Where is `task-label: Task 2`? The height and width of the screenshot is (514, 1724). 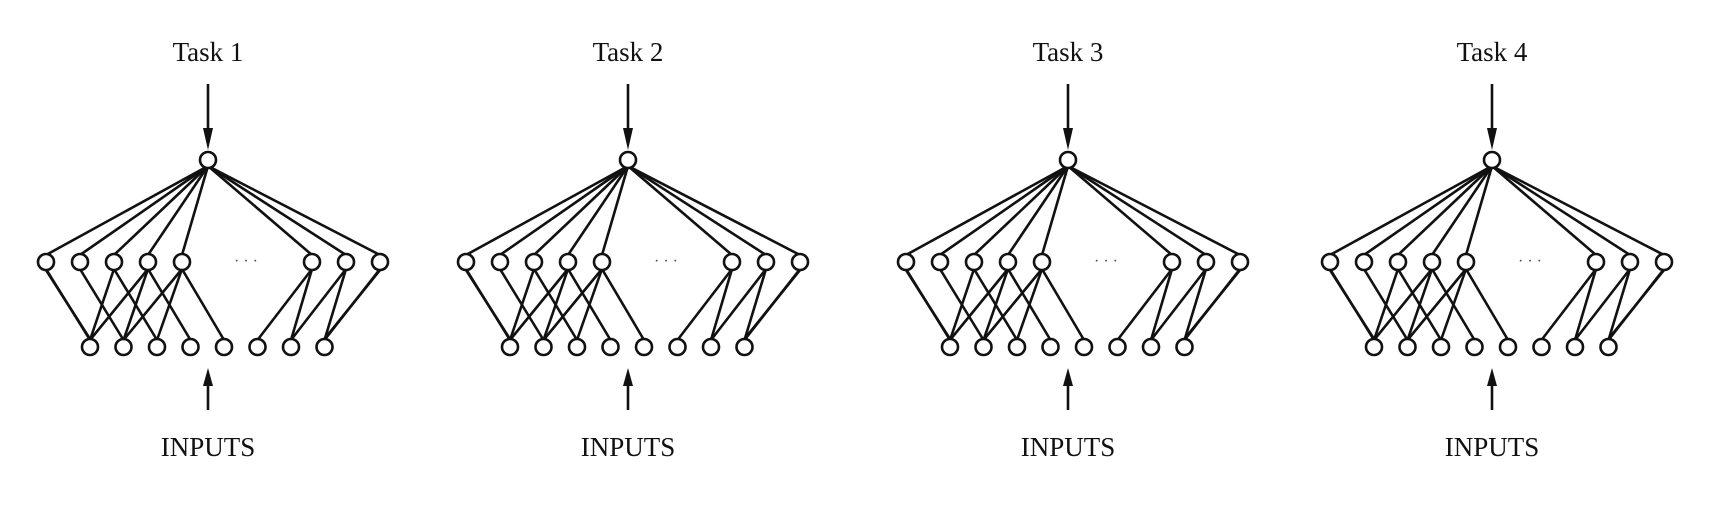
task-label: Task 2 is located at coordinates (628, 52).